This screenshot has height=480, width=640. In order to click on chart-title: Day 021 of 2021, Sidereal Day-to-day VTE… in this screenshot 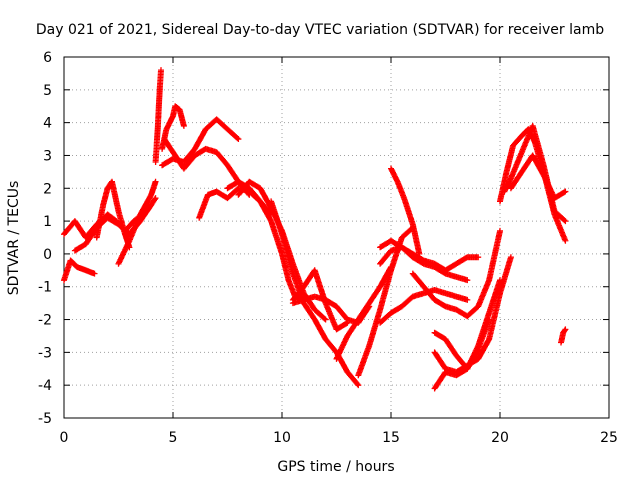, I will do `click(320, 30)`.